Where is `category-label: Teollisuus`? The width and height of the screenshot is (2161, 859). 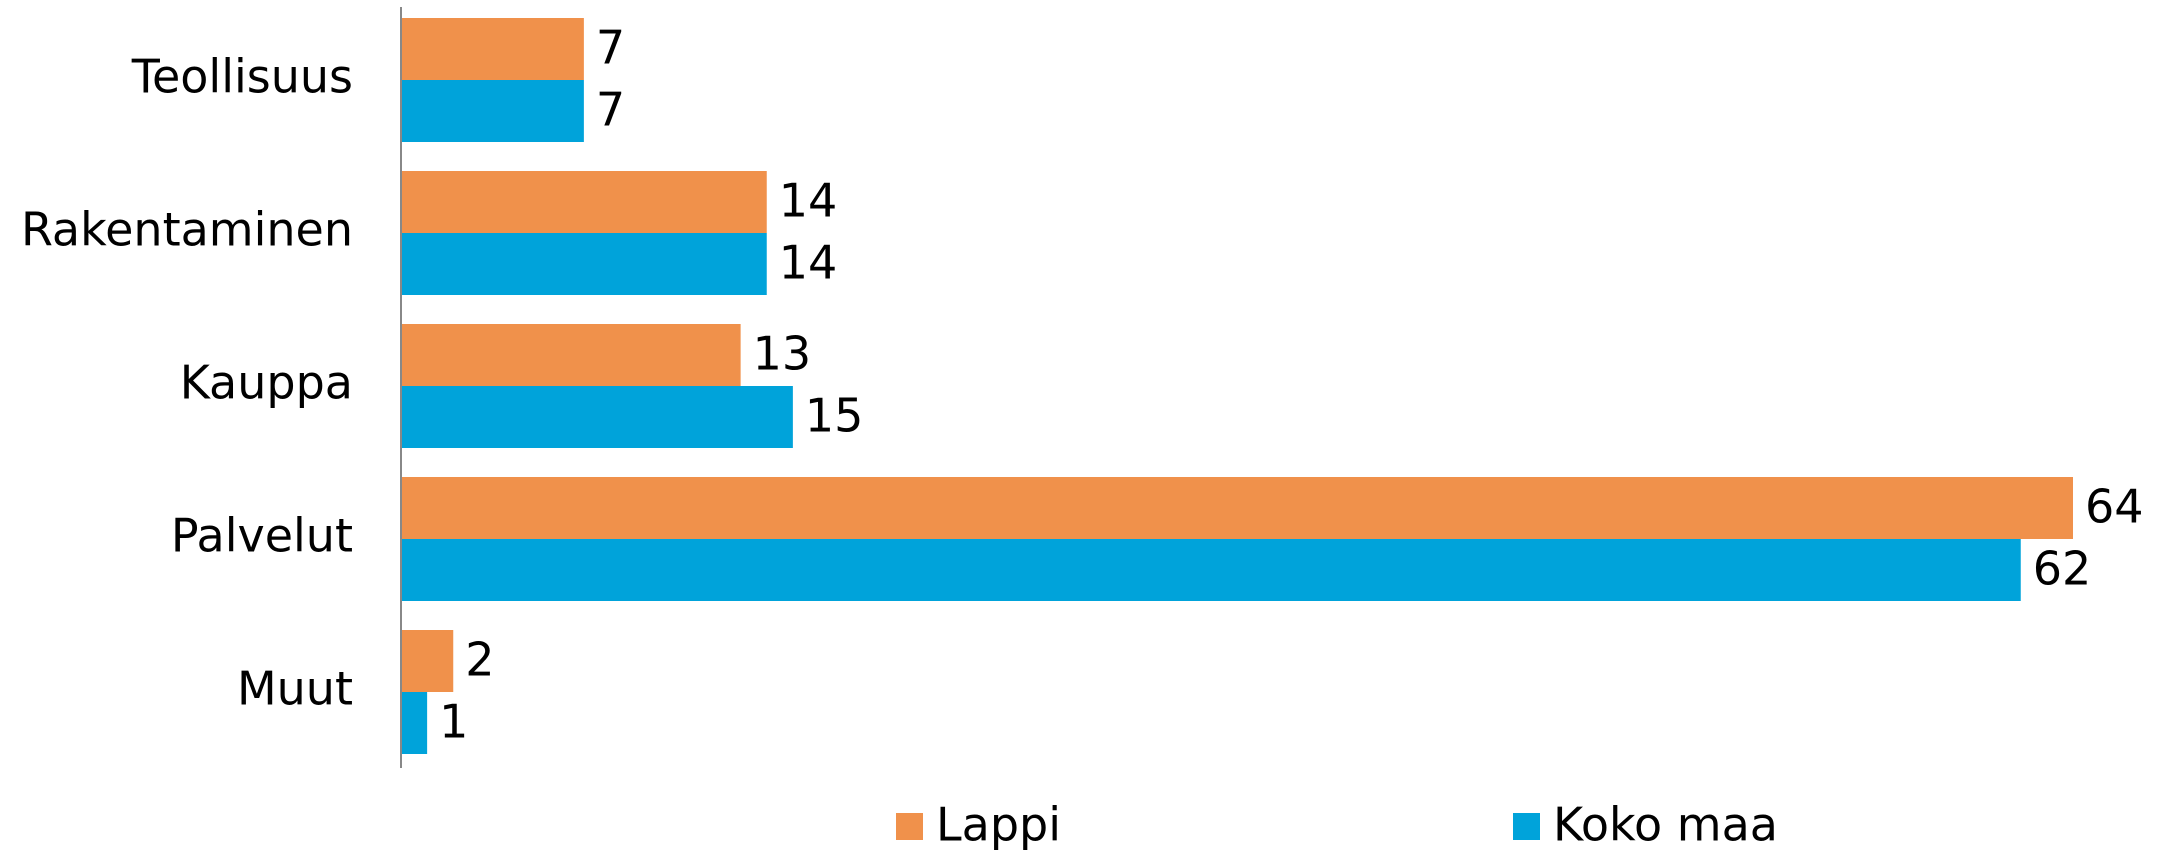
category-label: Teollisuus is located at coordinates (242, 77).